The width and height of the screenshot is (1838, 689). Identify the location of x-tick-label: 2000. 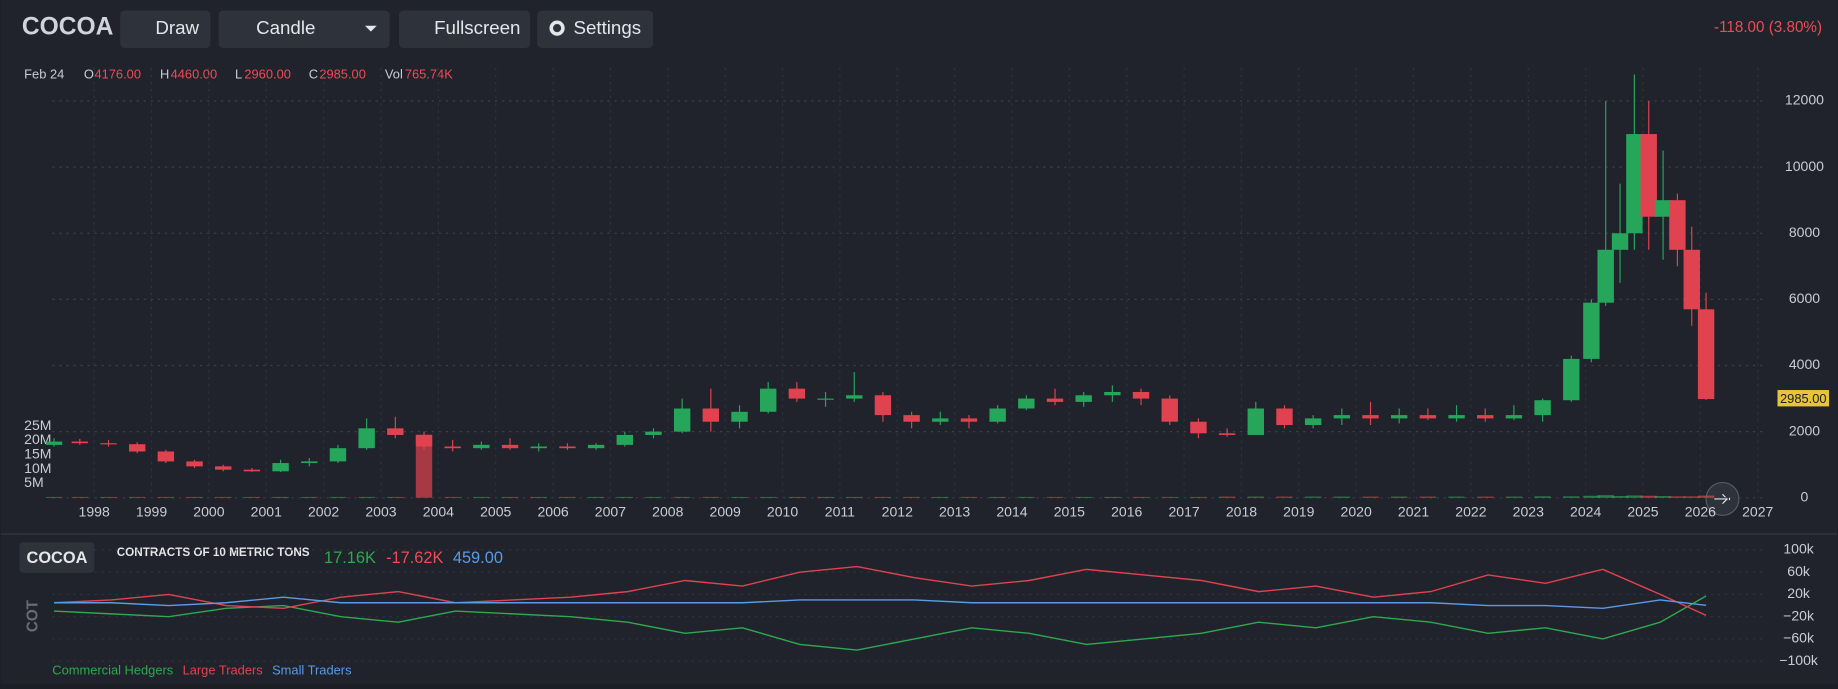
(208, 512).